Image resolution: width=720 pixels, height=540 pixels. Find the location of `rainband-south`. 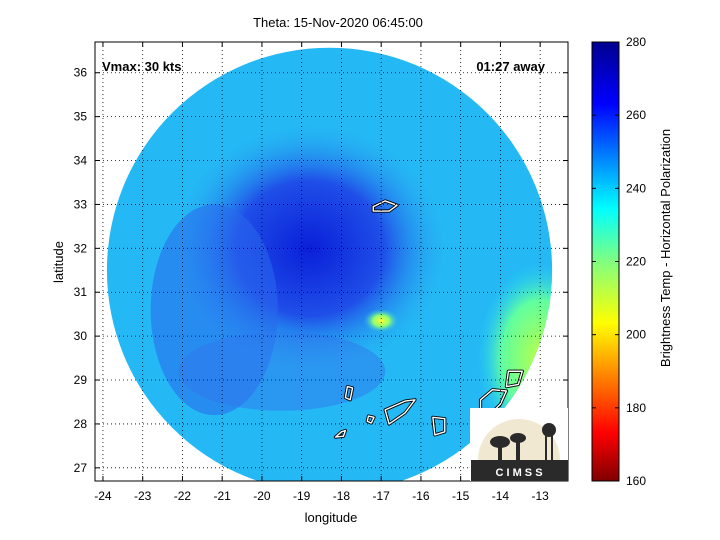

rainband-south is located at coordinates (282, 371).